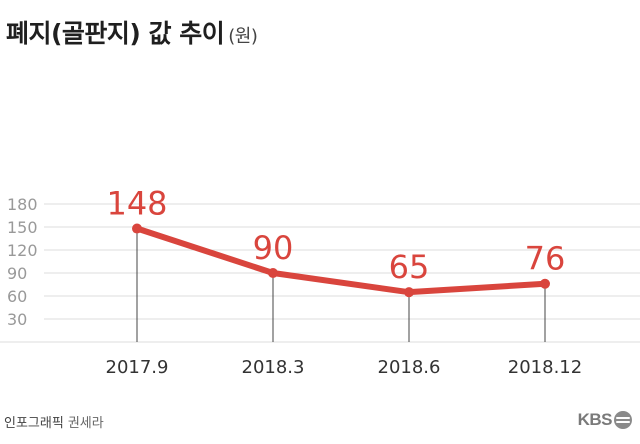 Image resolution: width=640 pixels, height=444 pixels. What do you see at coordinates (243, 36) in the screenshot?
I see `unit-label: (원)` at bounding box center [243, 36].